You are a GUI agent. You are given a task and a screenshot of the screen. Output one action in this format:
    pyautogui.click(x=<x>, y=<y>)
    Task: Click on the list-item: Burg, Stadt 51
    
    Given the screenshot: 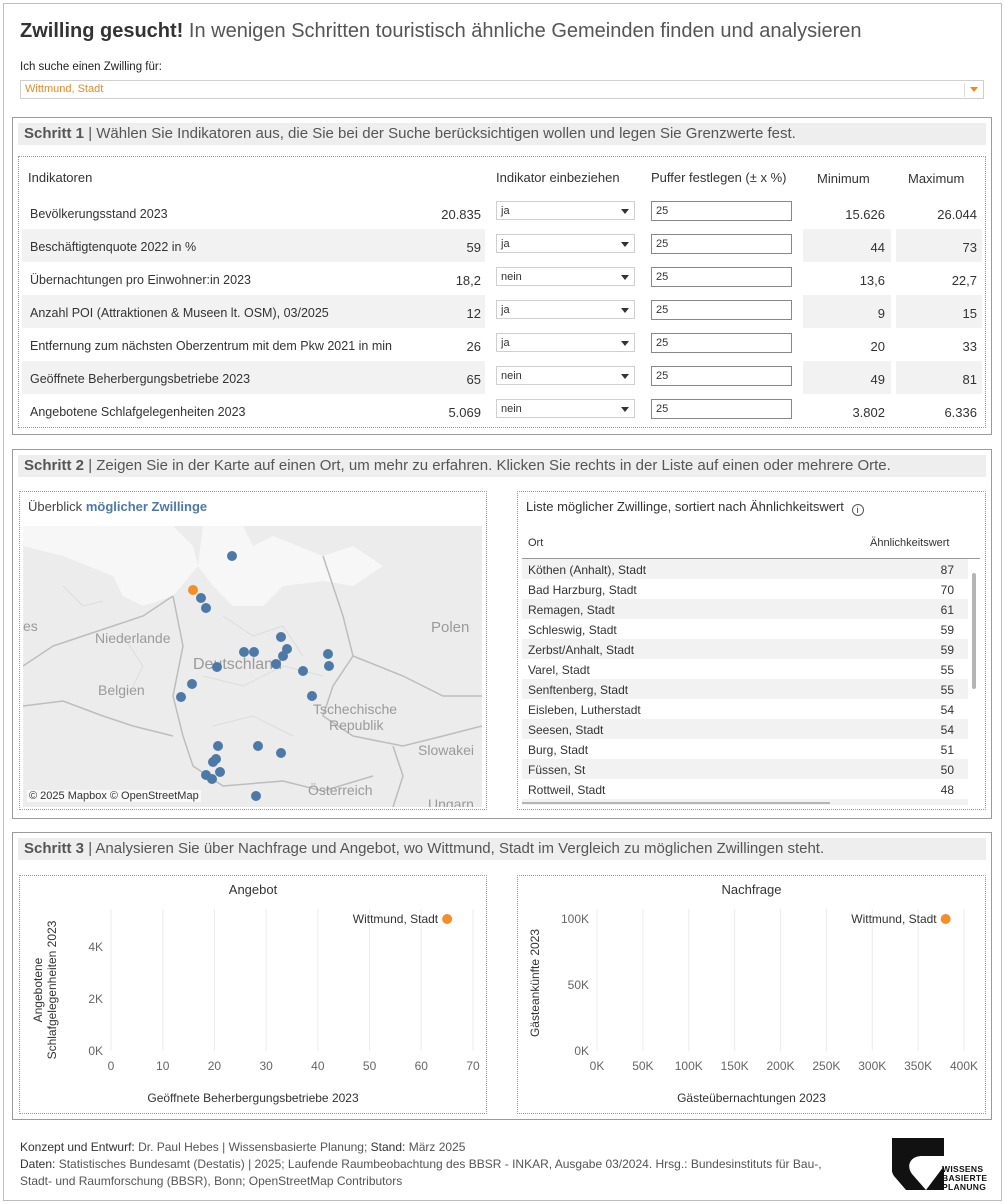 What is the action you would take?
    pyautogui.click(x=745, y=749)
    